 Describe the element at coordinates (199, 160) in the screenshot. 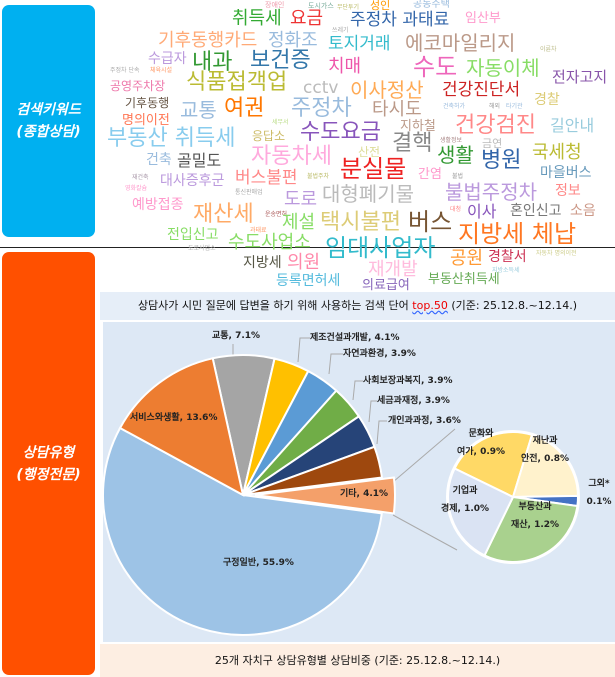

I see `keyword: 골밀도` at that location.